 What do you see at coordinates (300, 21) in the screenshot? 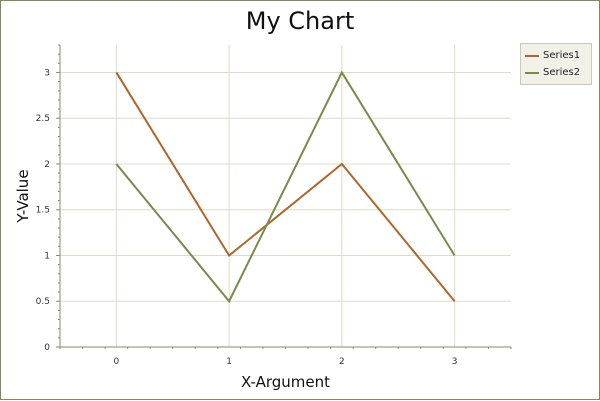
I see `chart-title: My Chart` at bounding box center [300, 21].